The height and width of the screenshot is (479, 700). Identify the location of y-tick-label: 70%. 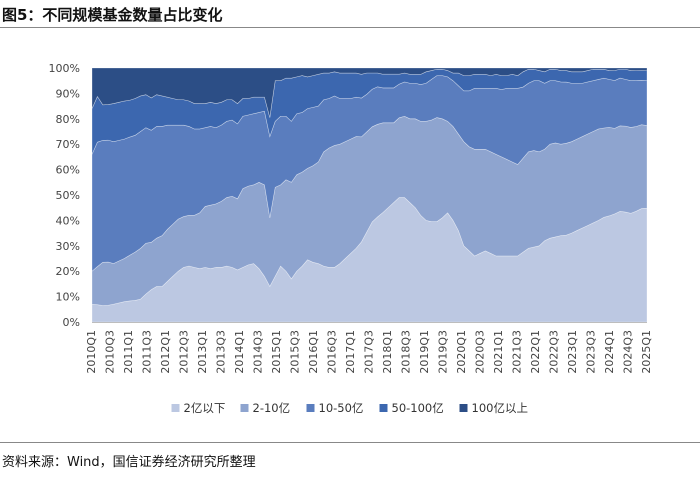
(68, 144).